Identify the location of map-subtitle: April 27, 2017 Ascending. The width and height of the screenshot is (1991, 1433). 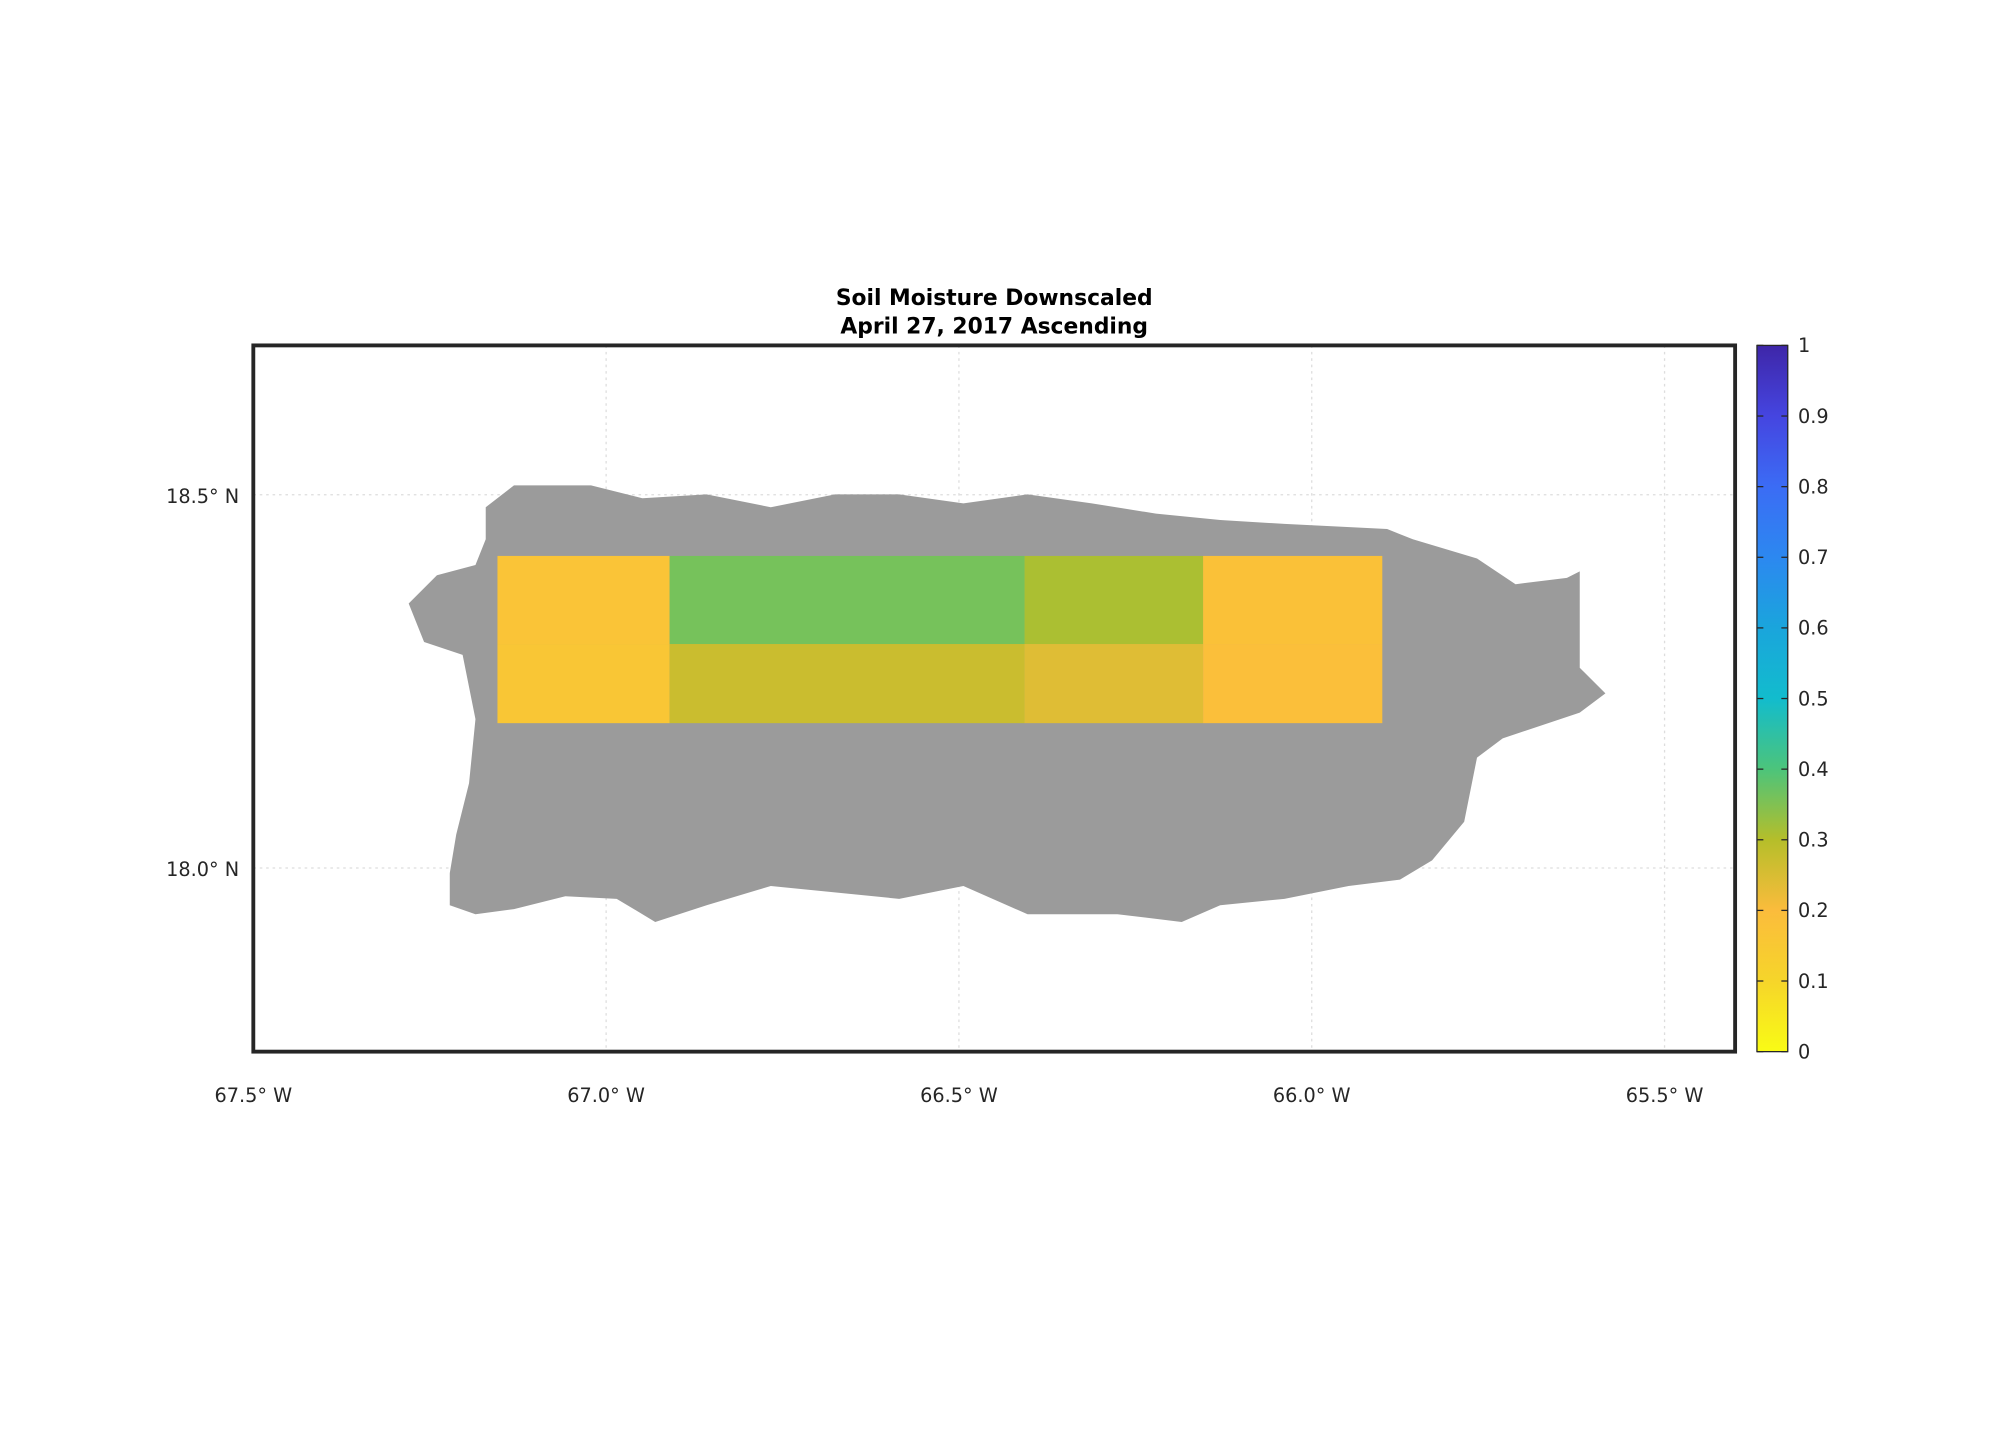
(994, 326).